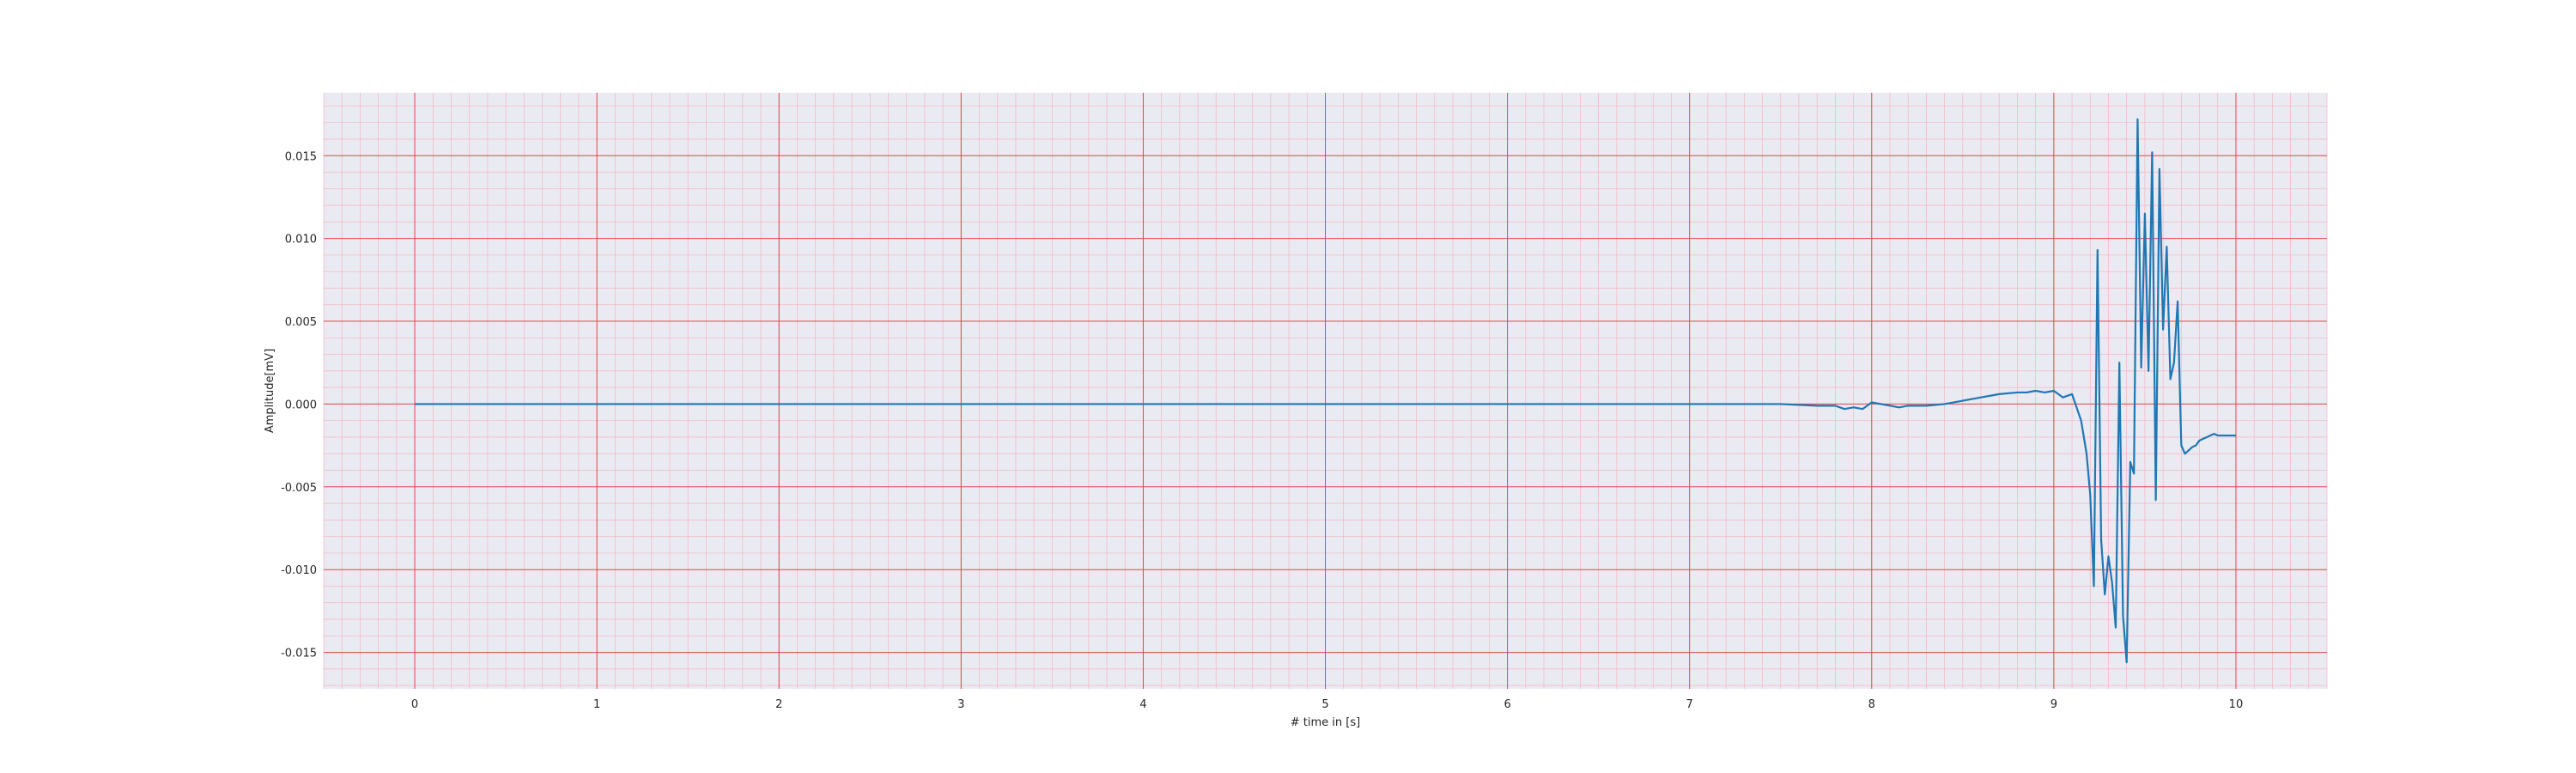  Describe the element at coordinates (301, 156) in the screenshot. I see `y-tick-label: 0.015` at that location.